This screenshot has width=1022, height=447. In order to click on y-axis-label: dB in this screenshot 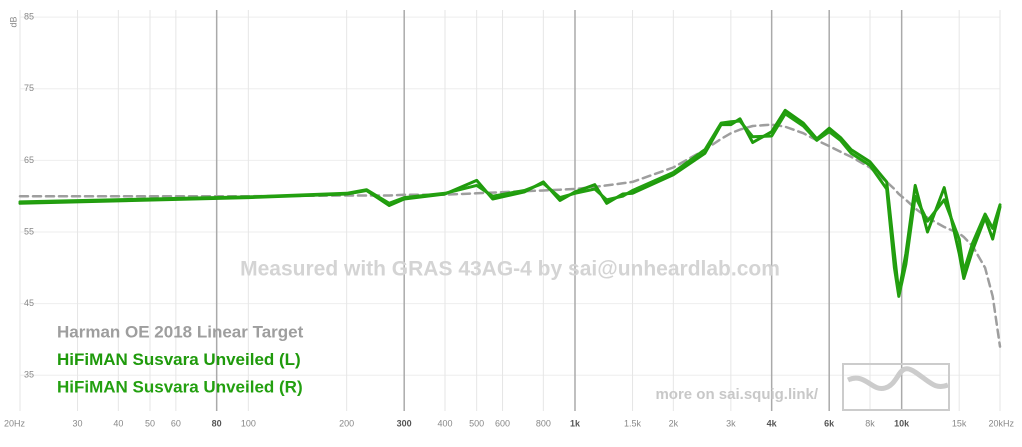, I will do `click(13, 21)`.